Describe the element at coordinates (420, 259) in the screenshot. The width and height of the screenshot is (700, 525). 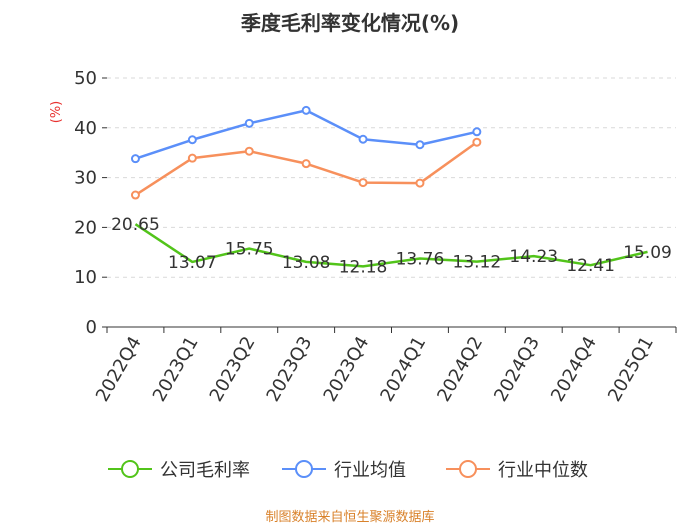
I see `data-label: 13.76` at that location.